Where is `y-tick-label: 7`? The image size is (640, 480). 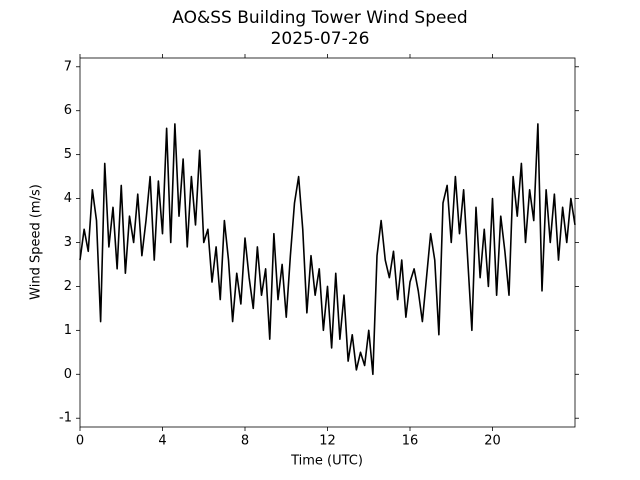
y-tick-label: 7 is located at coordinates (68, 66).